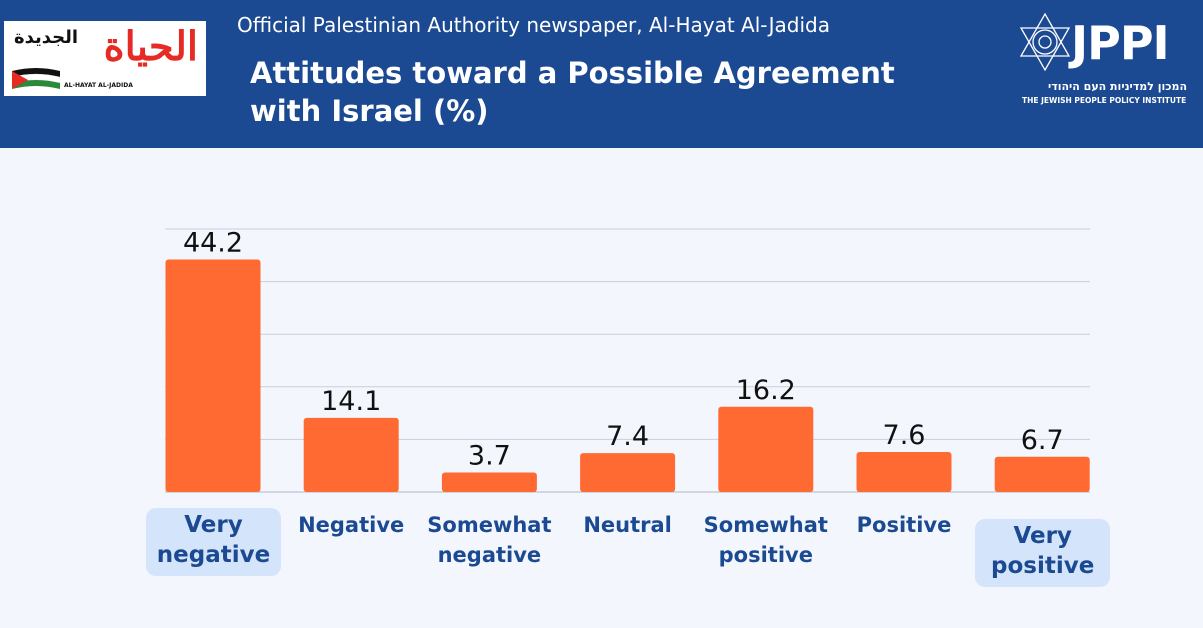 The width and height of the screenshot is (1203, 628). Describe the element at coordinates (904, 525) in the screenshot. I see `x-tick-label: Positive` at that location.